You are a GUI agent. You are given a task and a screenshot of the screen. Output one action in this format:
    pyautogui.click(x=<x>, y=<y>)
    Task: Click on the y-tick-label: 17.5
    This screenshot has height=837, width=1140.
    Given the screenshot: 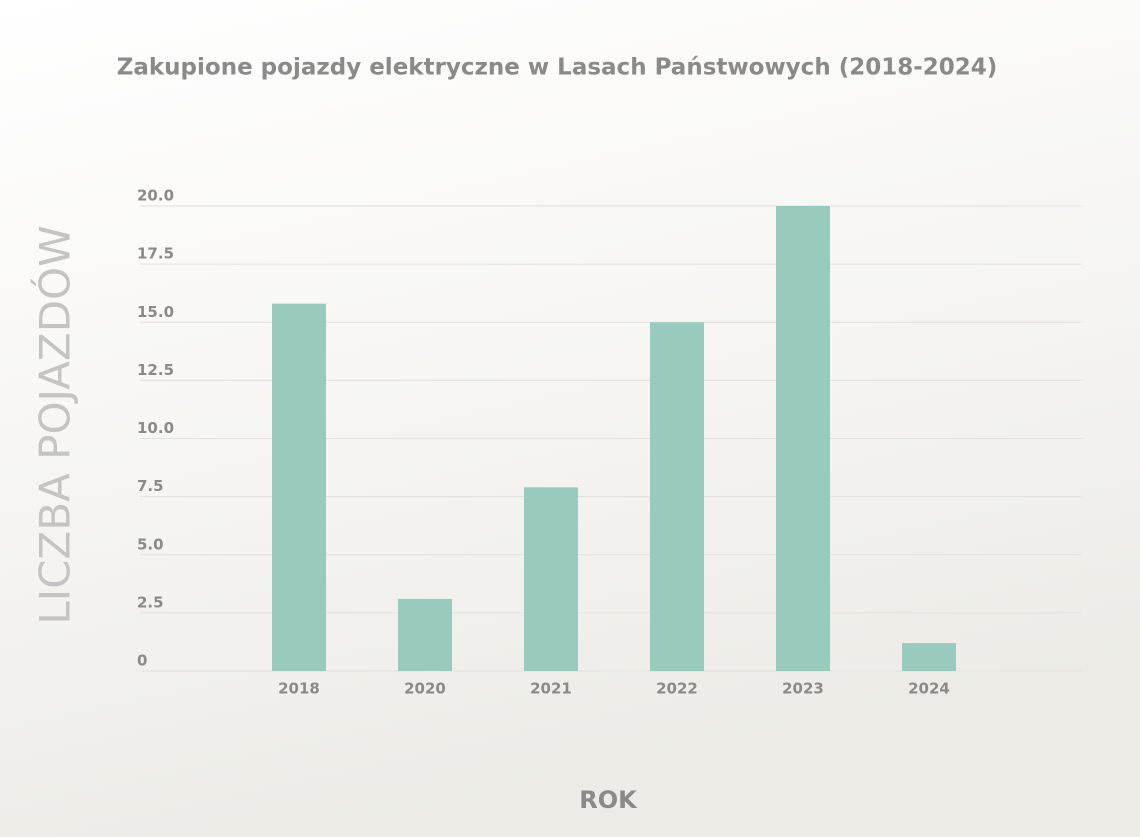 What is the action you would take?
    pyautogui.click(x=155, y=254)
    